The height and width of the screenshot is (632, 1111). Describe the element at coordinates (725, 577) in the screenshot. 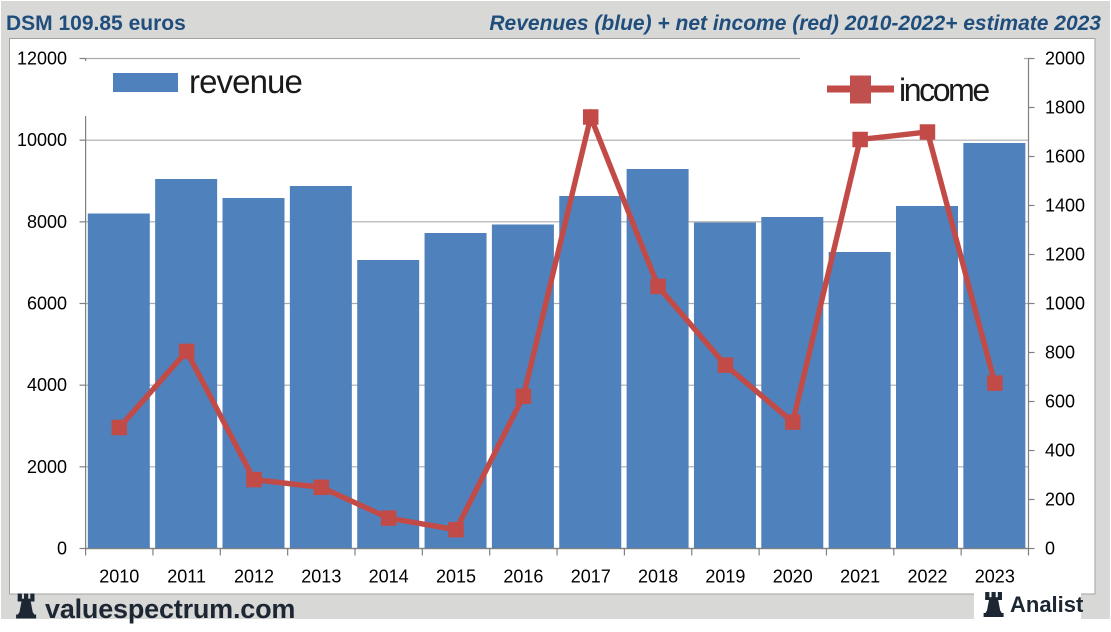

I see `svg-text: 2019` at that location.